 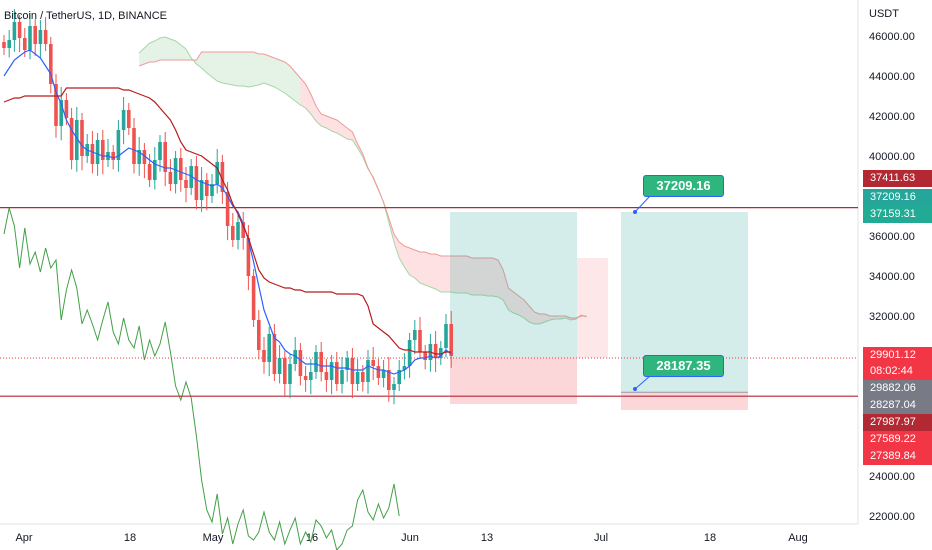 What do you see at coordinates (683, 186) in the screenshot?
I see `target-price-callout: 37209.16` at bounding box center [683, 186].